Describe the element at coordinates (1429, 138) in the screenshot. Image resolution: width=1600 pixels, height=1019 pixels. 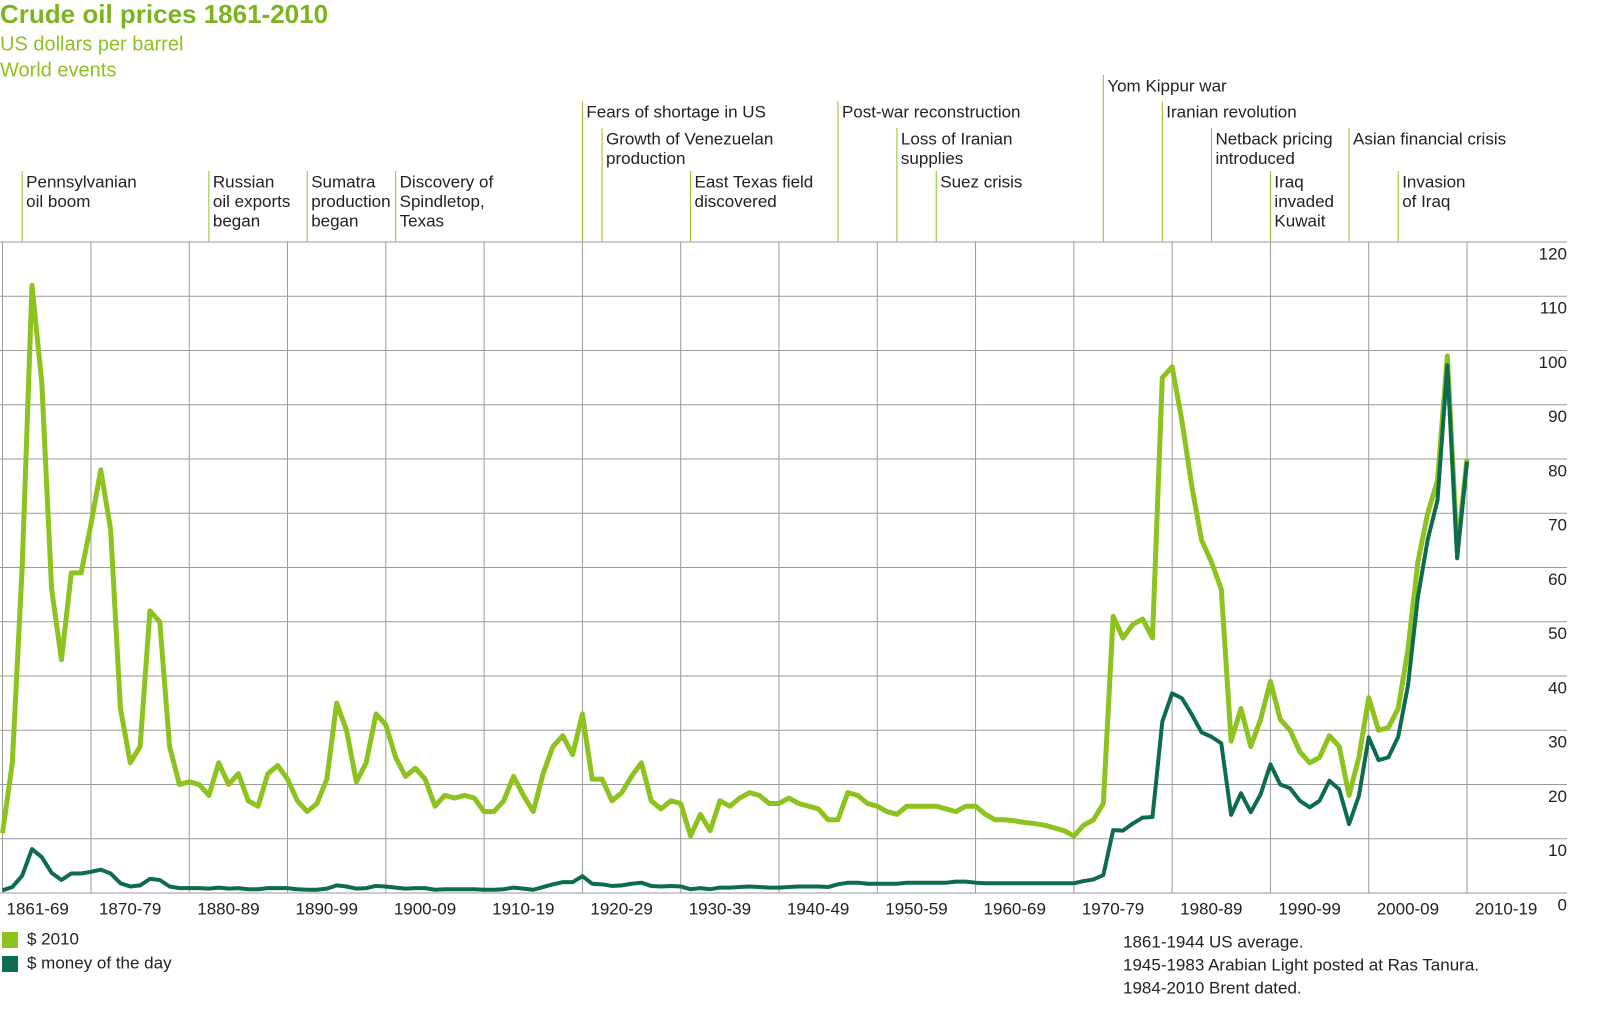
I see `event-label: Asian financial crisis` at that location.